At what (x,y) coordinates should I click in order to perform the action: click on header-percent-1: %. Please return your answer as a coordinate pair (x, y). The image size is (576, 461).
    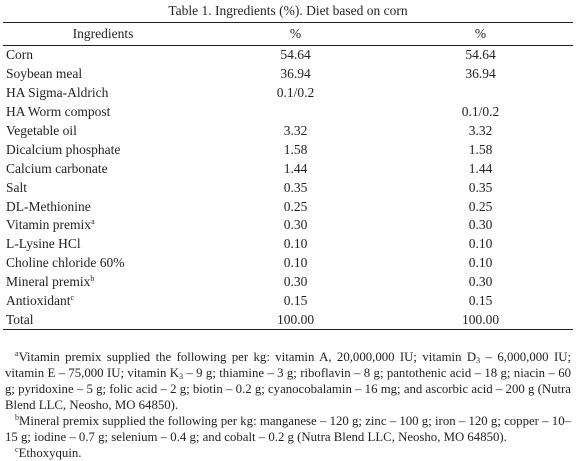
    Looking at the image, I should click on (296, 34).